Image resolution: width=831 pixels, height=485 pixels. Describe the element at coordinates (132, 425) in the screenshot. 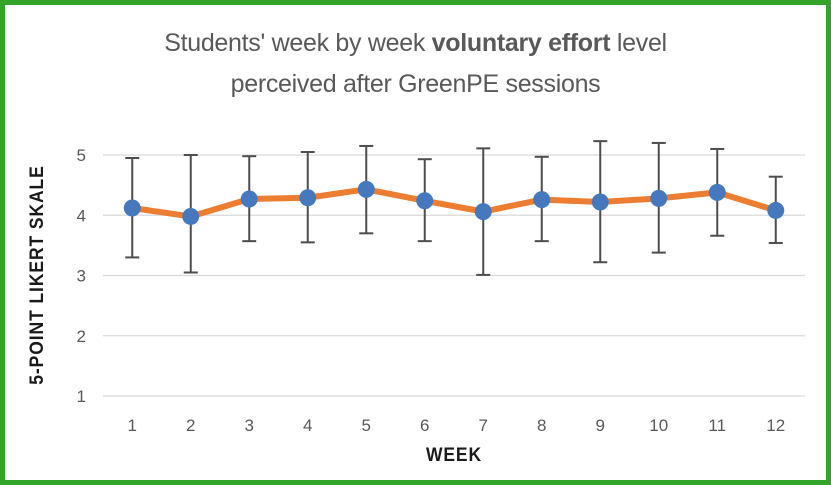

I see `x-tick-label: 1` at that location.